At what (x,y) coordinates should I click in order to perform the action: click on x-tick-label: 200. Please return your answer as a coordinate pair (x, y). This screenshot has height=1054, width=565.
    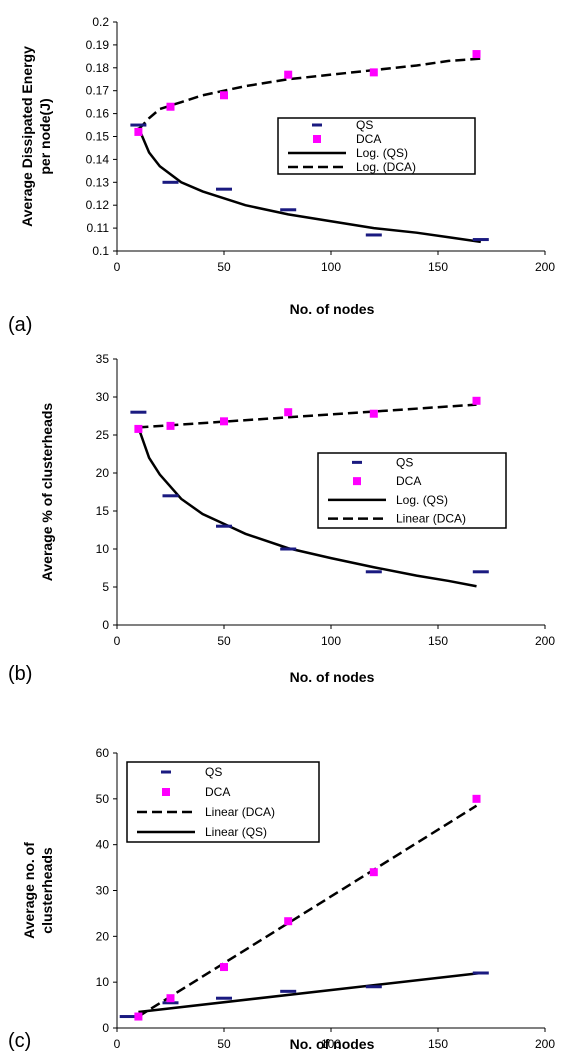
    Looking at the image, I should click on (545, 641).